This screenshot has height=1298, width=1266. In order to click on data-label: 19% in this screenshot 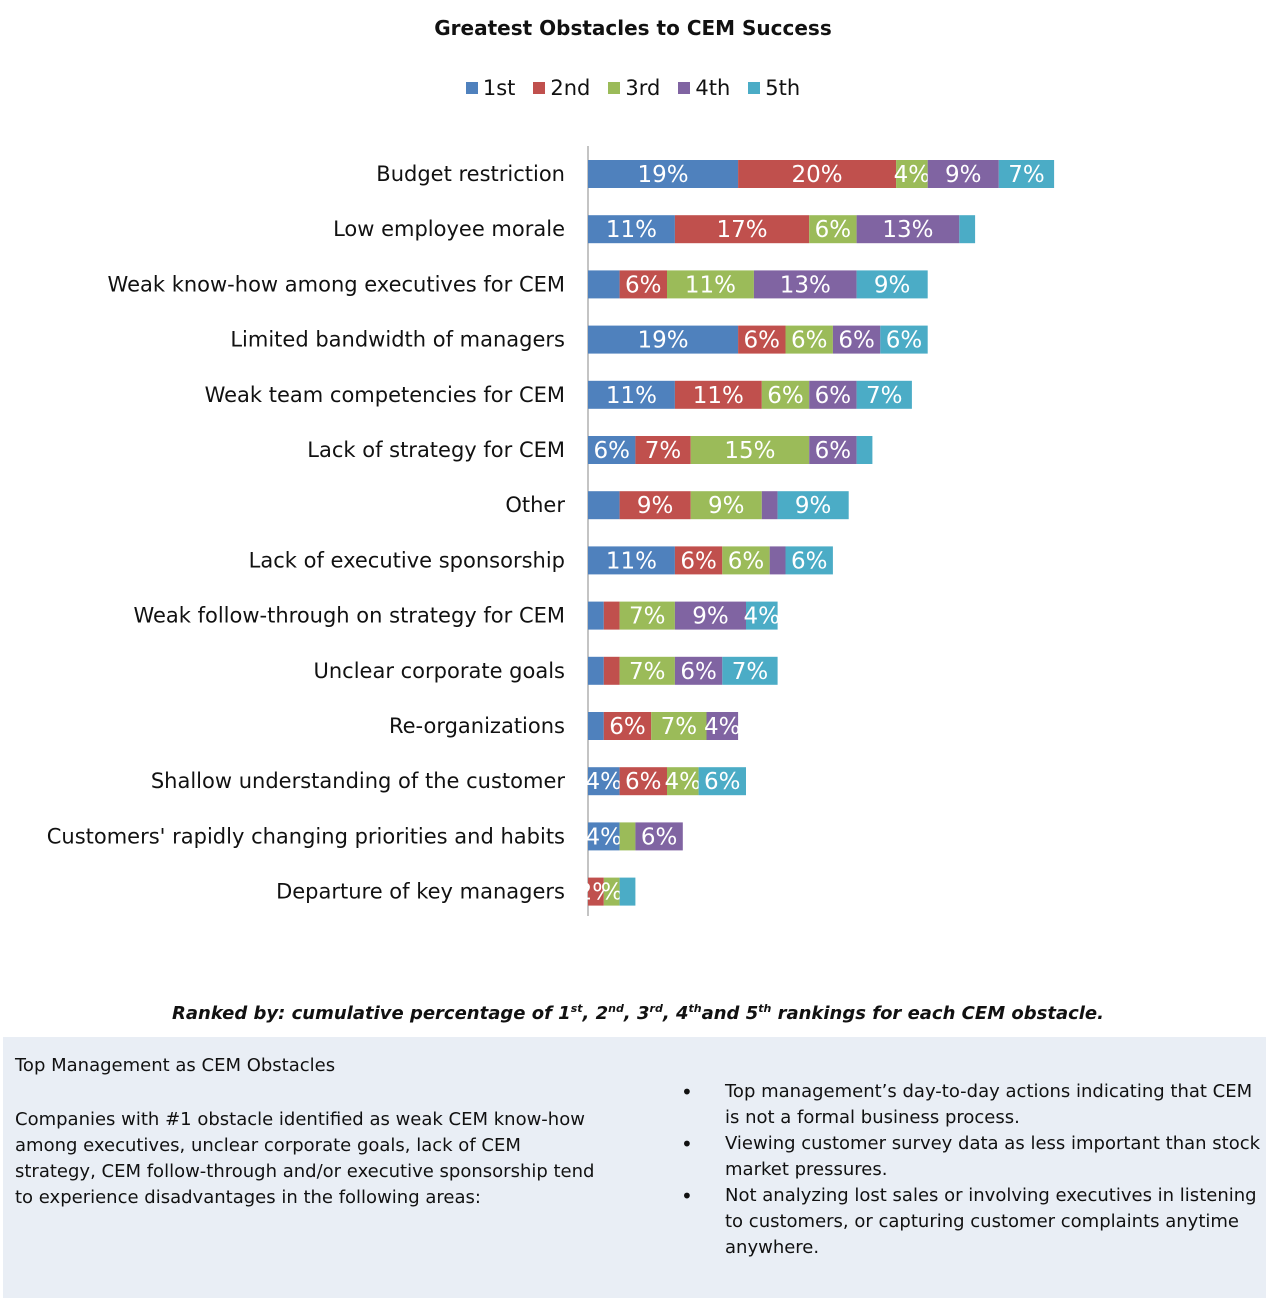, I will do `click(662, 341)`.